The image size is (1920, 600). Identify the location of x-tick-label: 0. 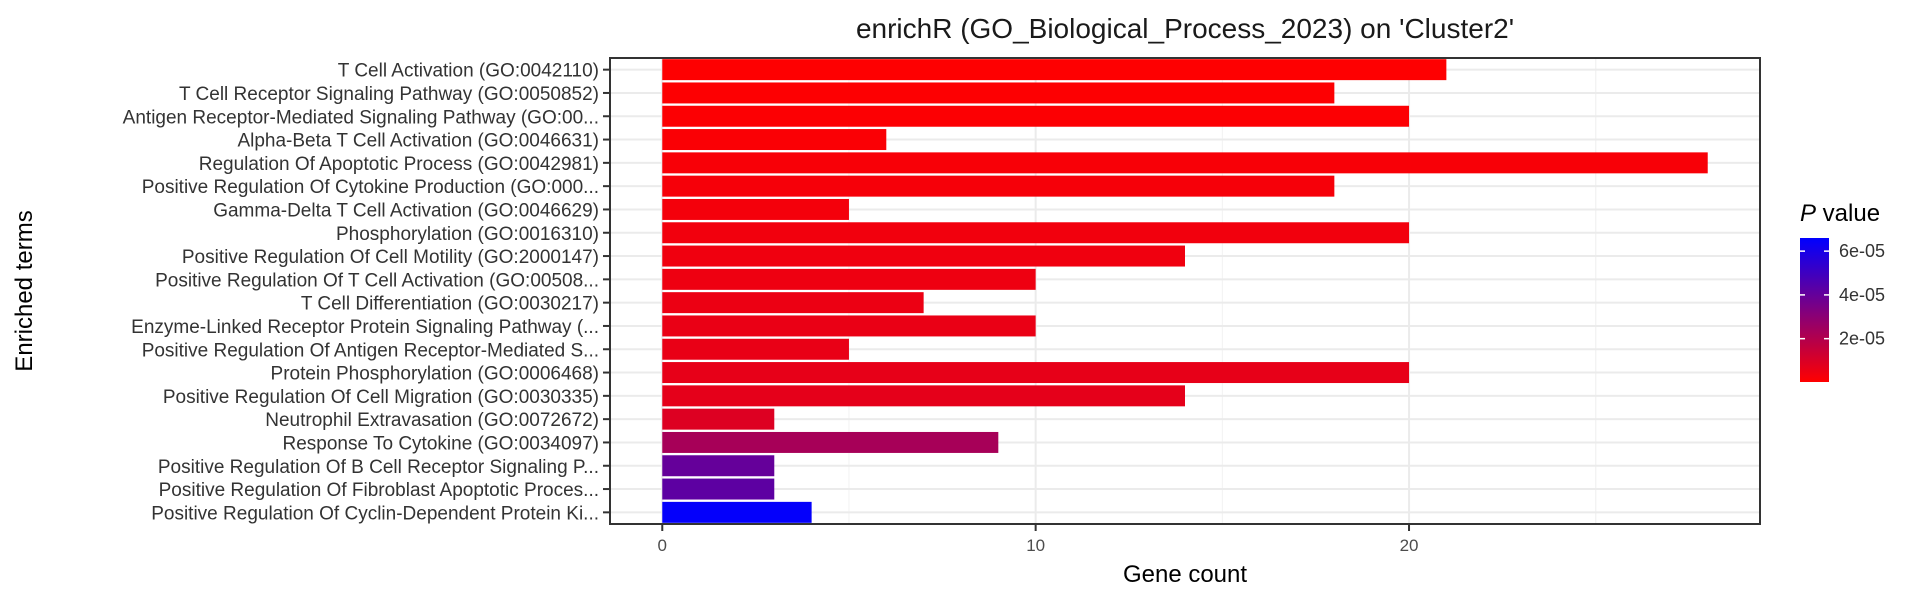
(662, 545).